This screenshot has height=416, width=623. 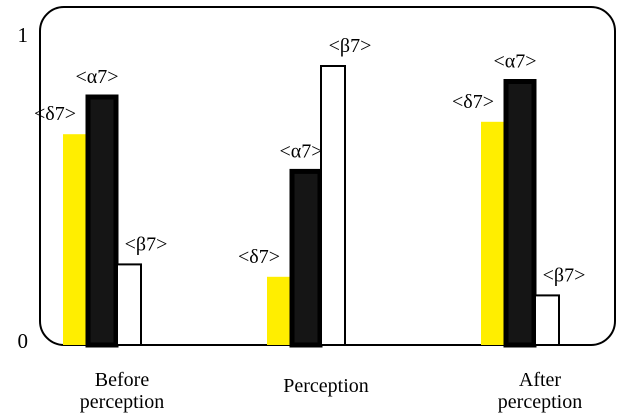 I want to click on category-label-3: After perception, so click(x=540, y=391).